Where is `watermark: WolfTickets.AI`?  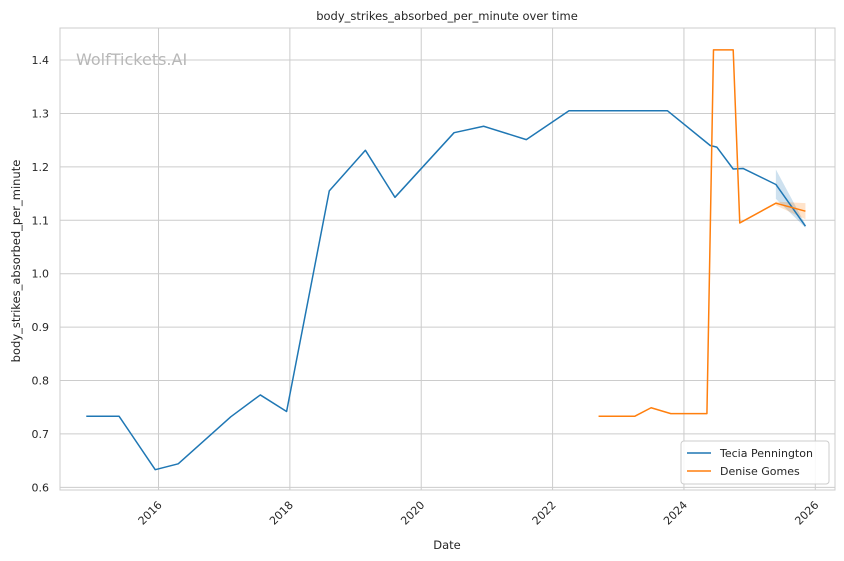
watermark: WolfTickets.AI is located at coordinates (131, 59).